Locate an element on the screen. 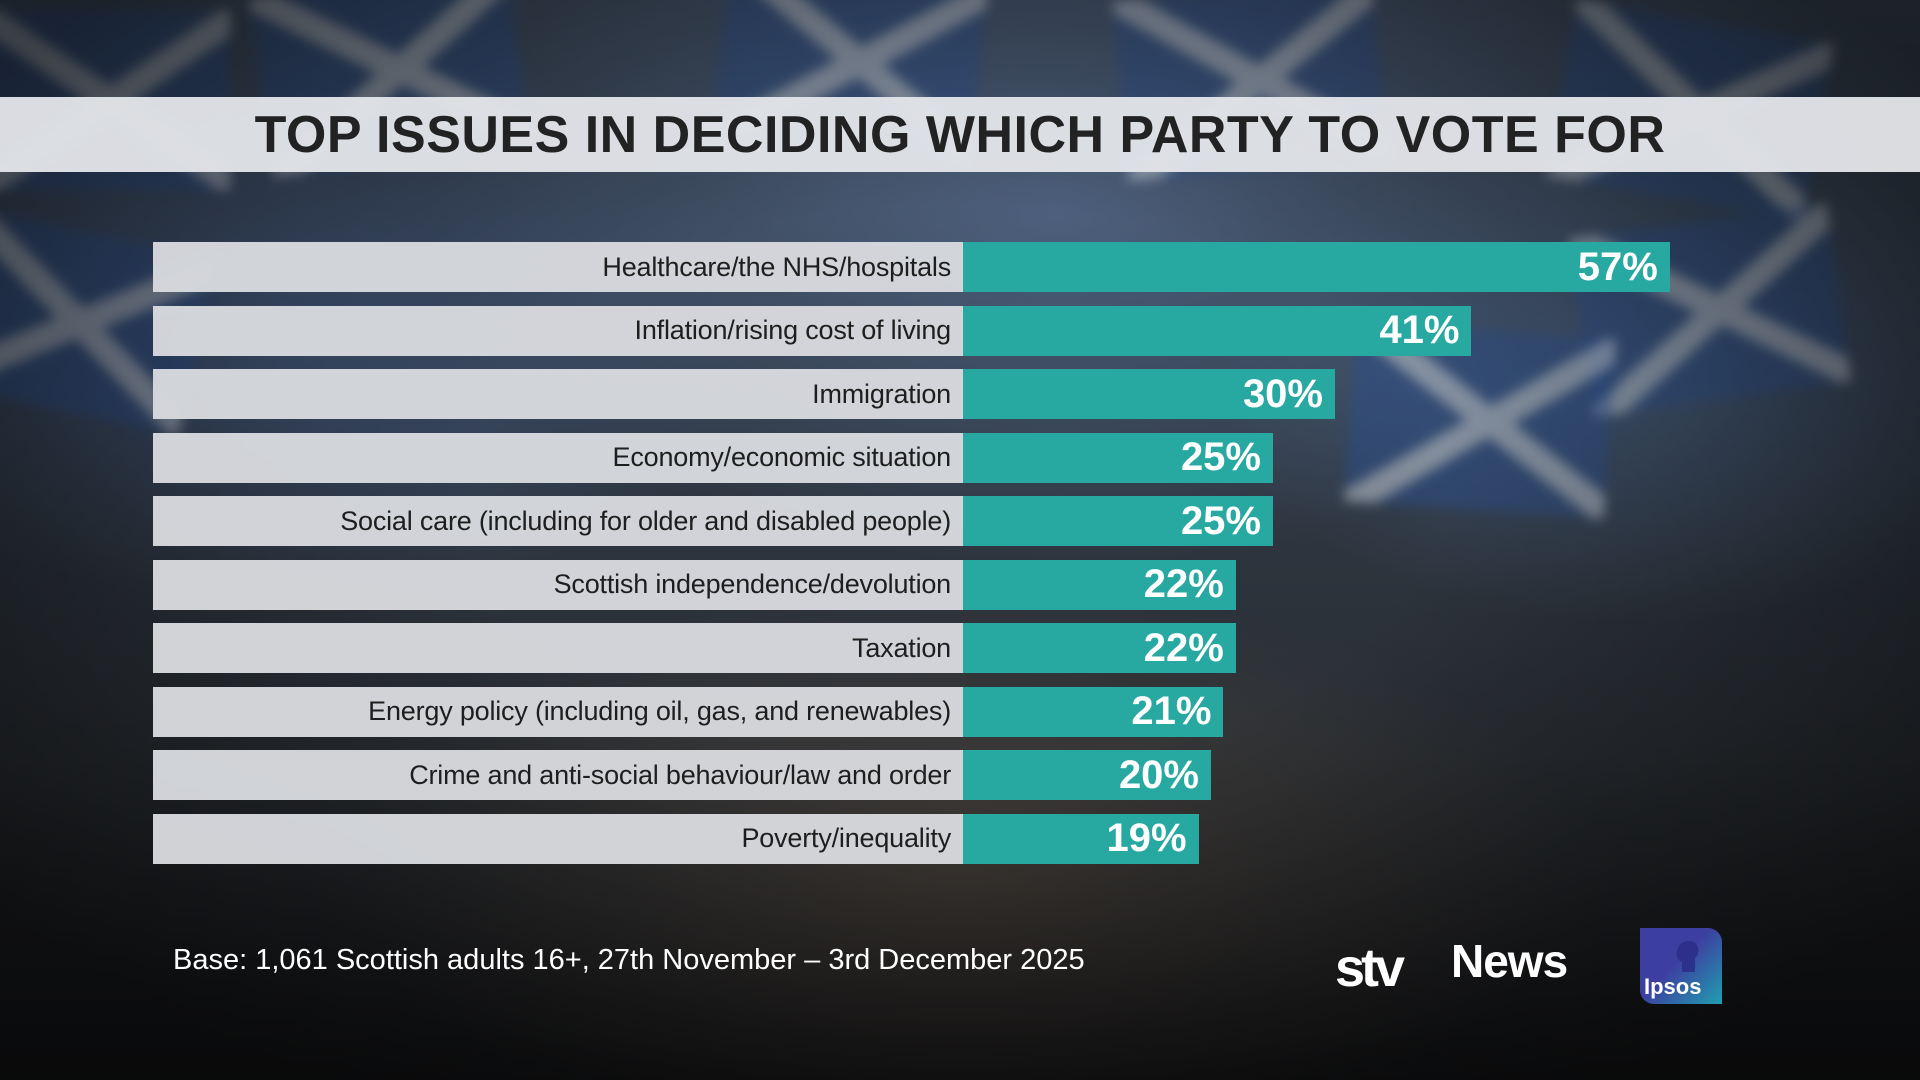 This screenshot has height=1080, width=1920. category-label: Inflation/rising cost of living is located at coordinates (793, 330).